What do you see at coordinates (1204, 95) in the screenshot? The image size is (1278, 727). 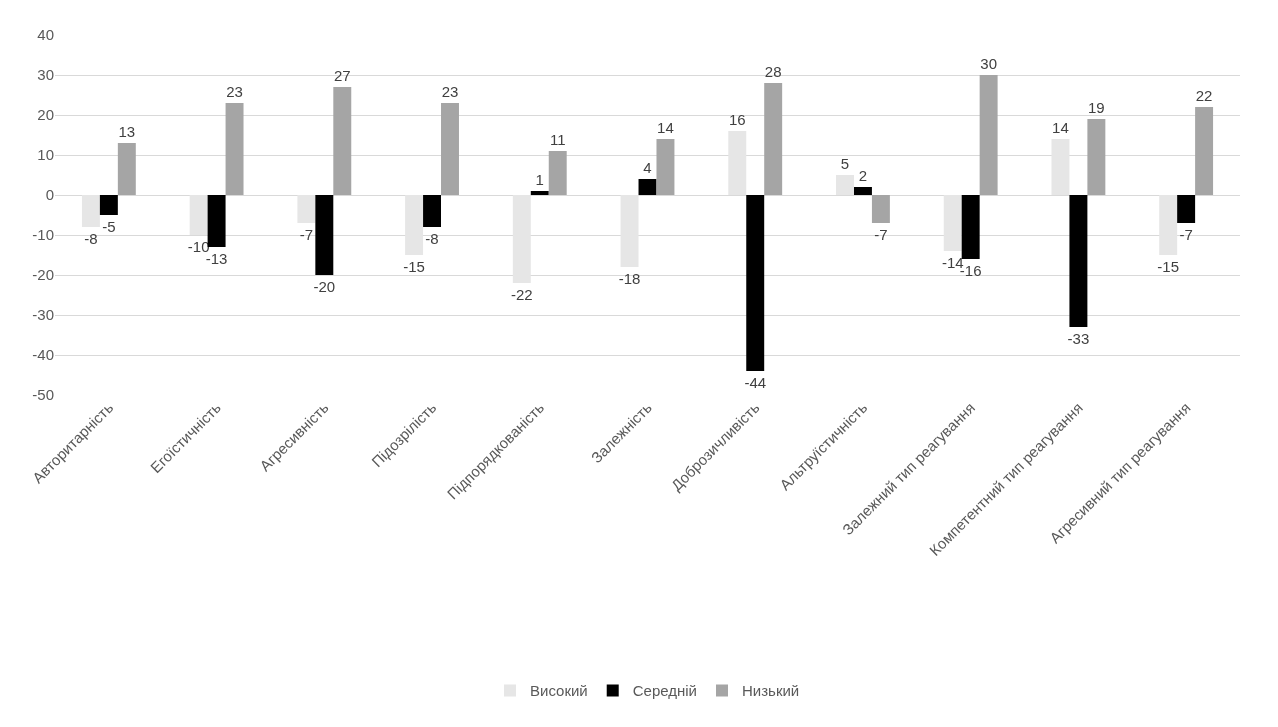 I see `data-label: 22` at bounding box center [1204, 95].